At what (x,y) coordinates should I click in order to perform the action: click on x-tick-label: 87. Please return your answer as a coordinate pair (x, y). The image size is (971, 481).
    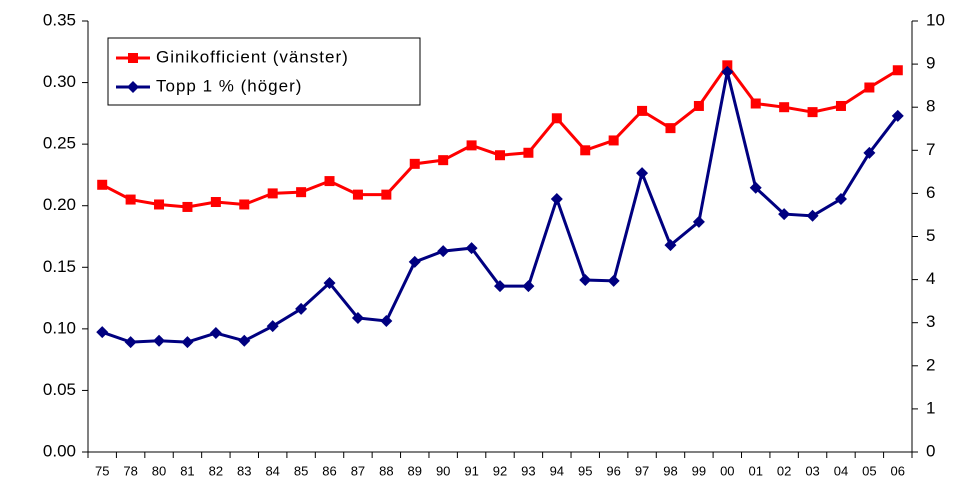
    Looking at the image, I should click on (358, 470).